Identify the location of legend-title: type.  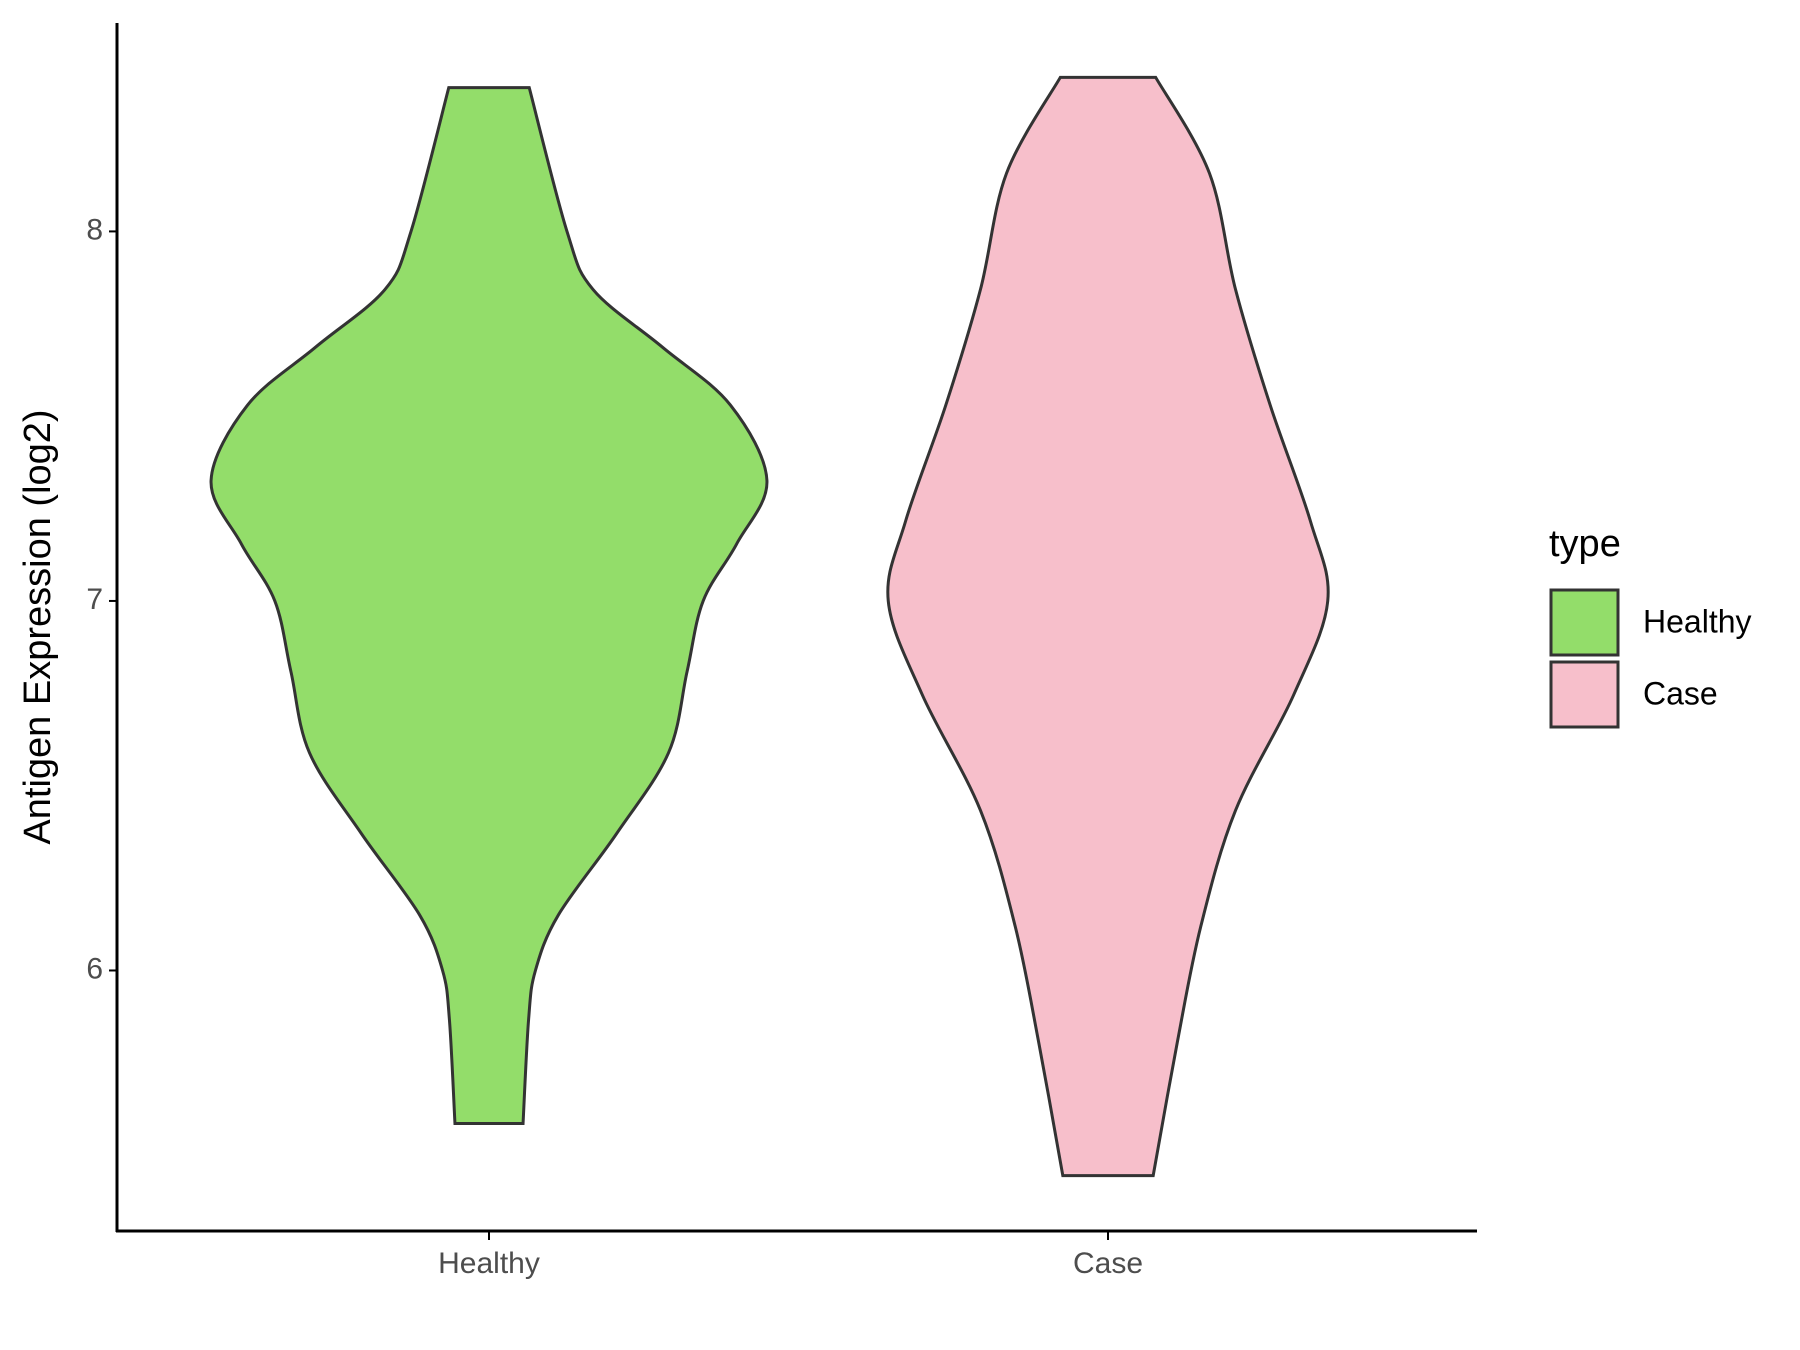
(1585, 544).